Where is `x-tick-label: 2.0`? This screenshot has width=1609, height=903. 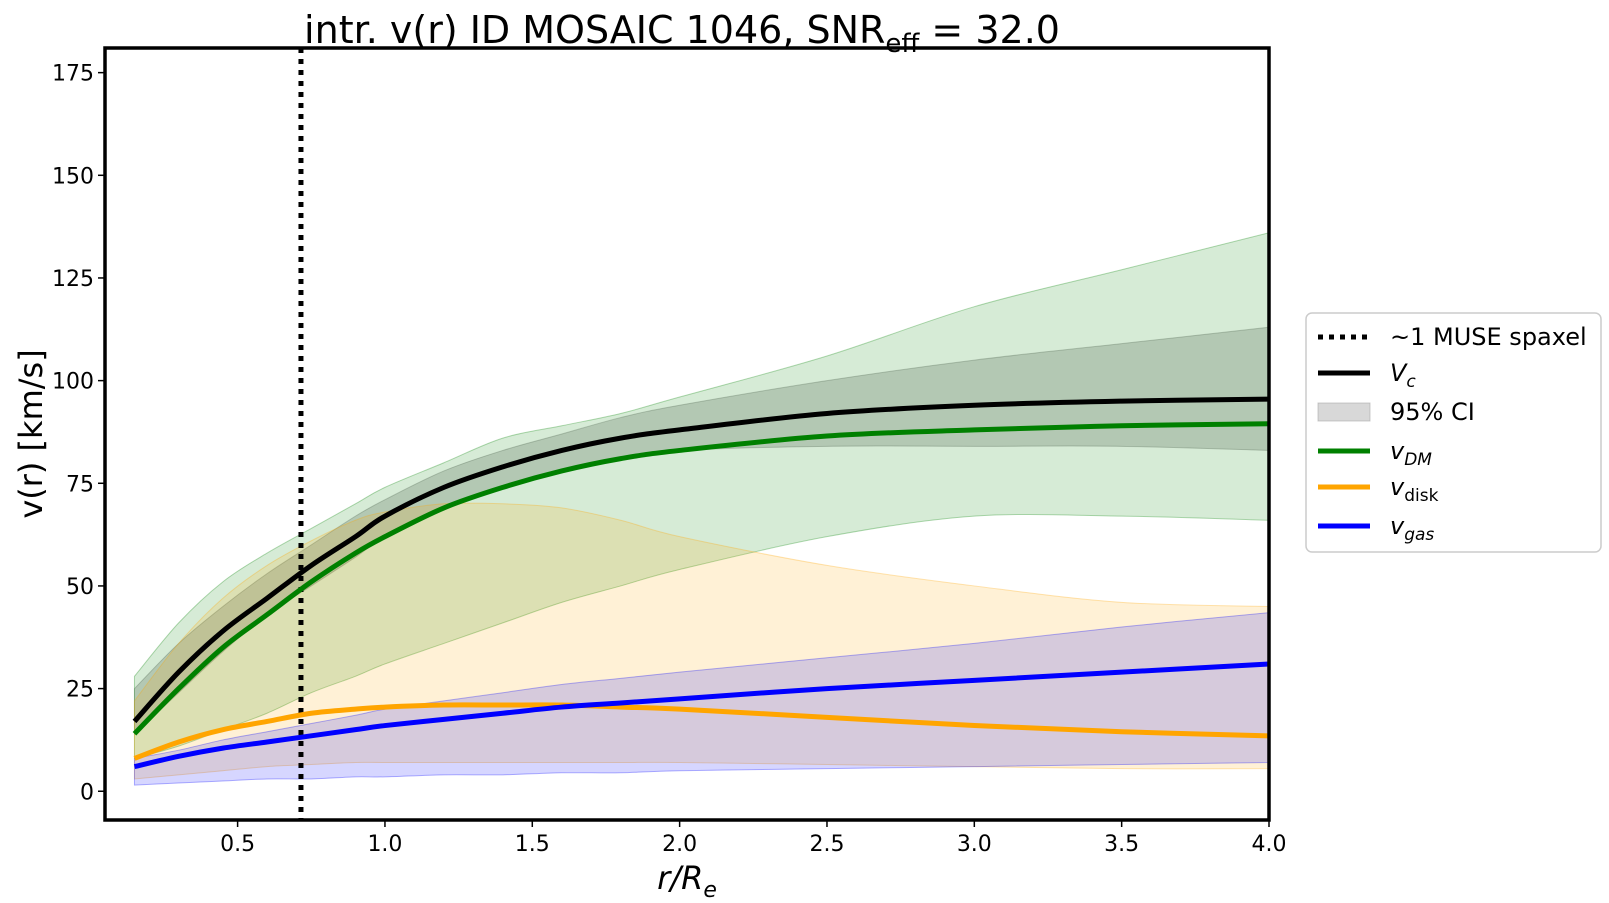 x-tick-label: 2.0 is located at coordinates (679, 844).